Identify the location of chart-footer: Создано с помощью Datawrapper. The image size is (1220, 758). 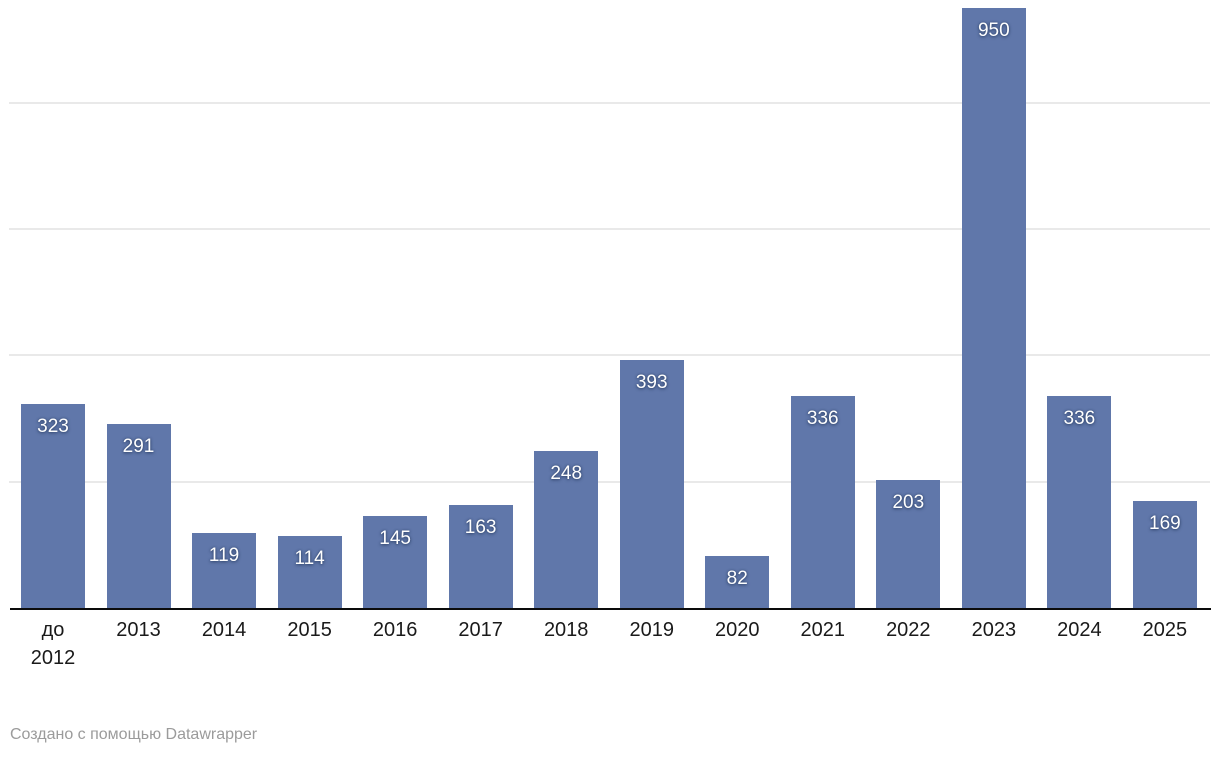
(133, 735).